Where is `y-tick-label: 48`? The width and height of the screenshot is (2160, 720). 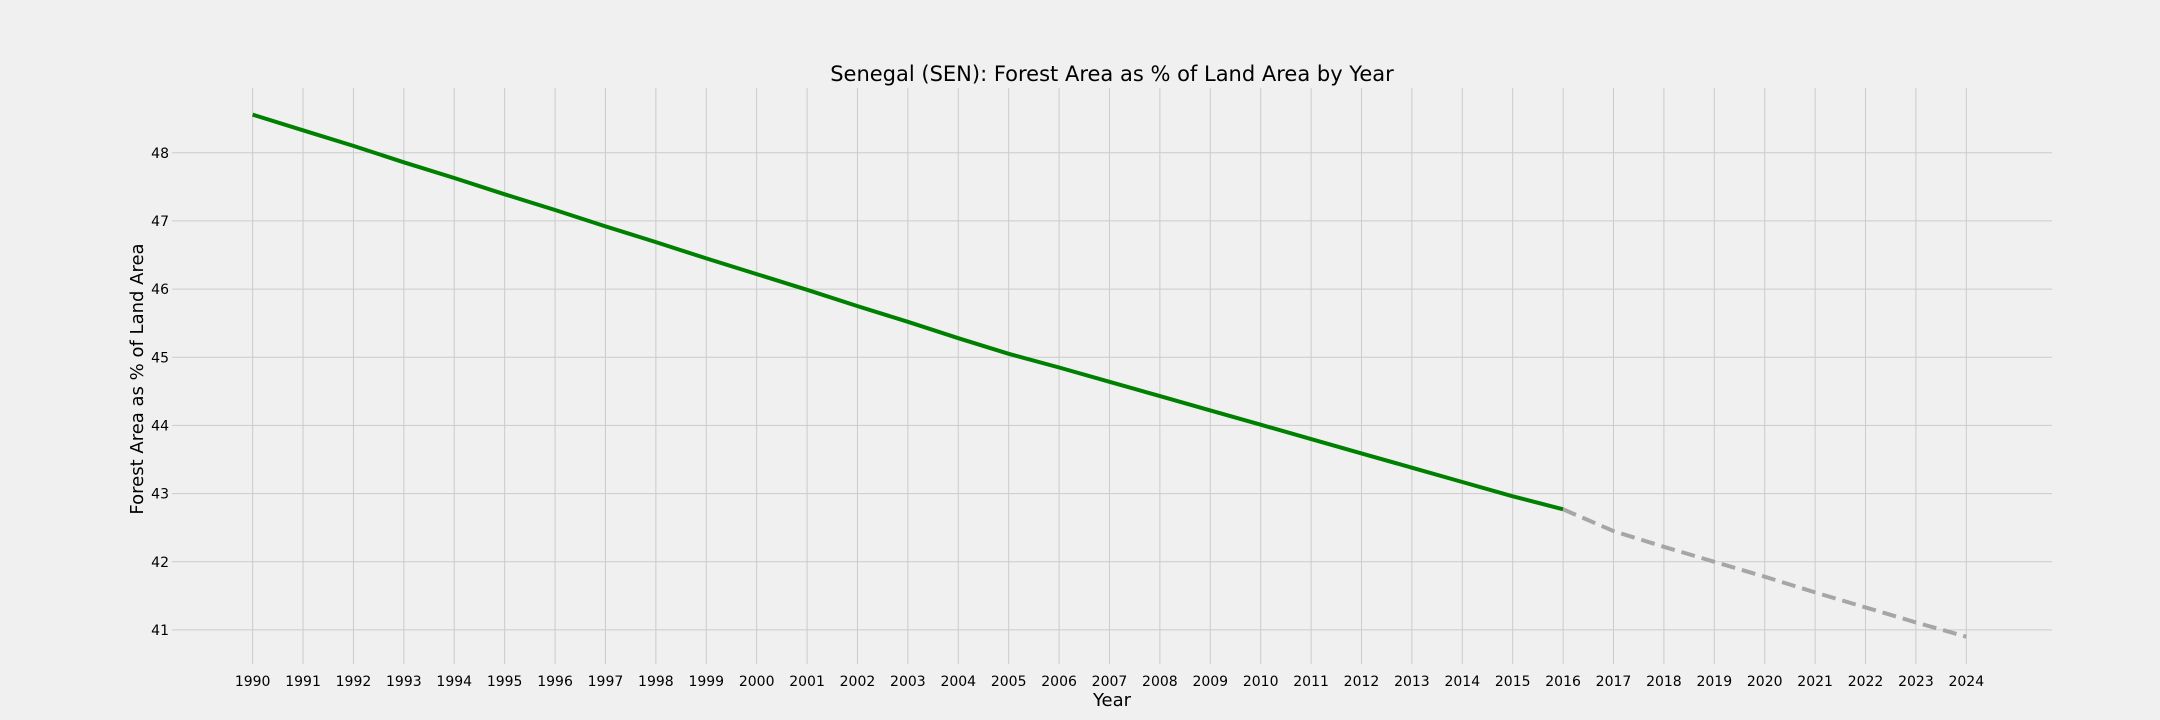 y-tick-label: 48 is located at coordinates (160, 154).